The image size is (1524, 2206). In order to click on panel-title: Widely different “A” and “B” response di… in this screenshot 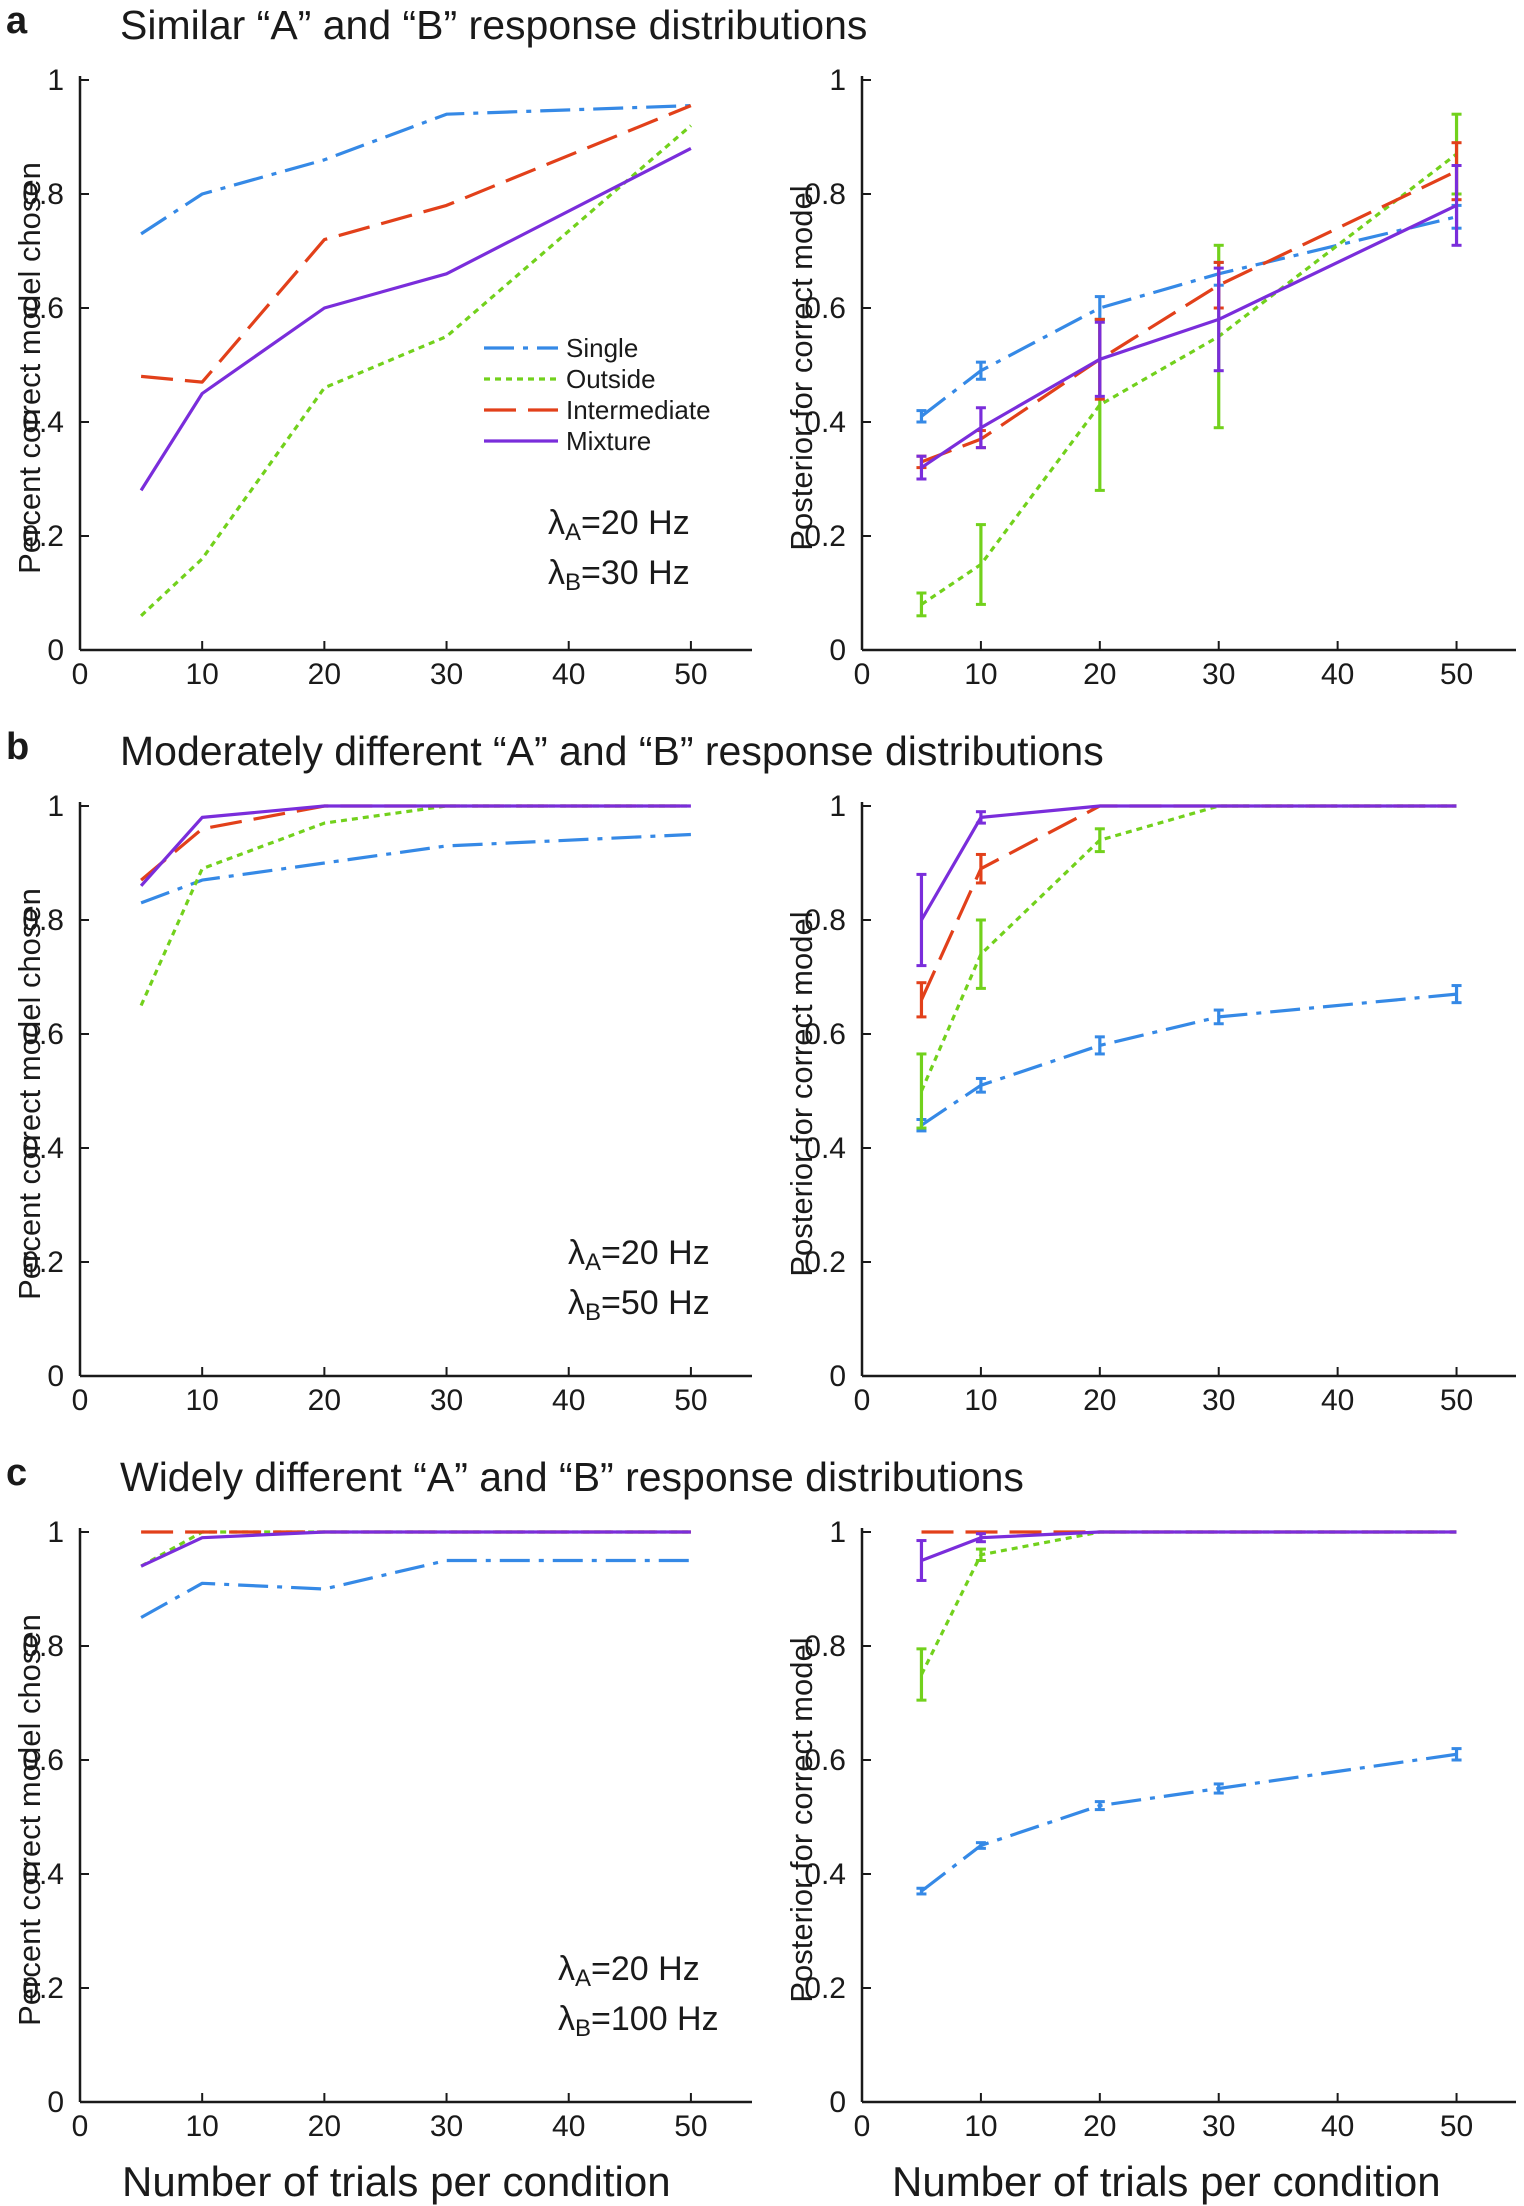, I will do `click(572, 1477)`.